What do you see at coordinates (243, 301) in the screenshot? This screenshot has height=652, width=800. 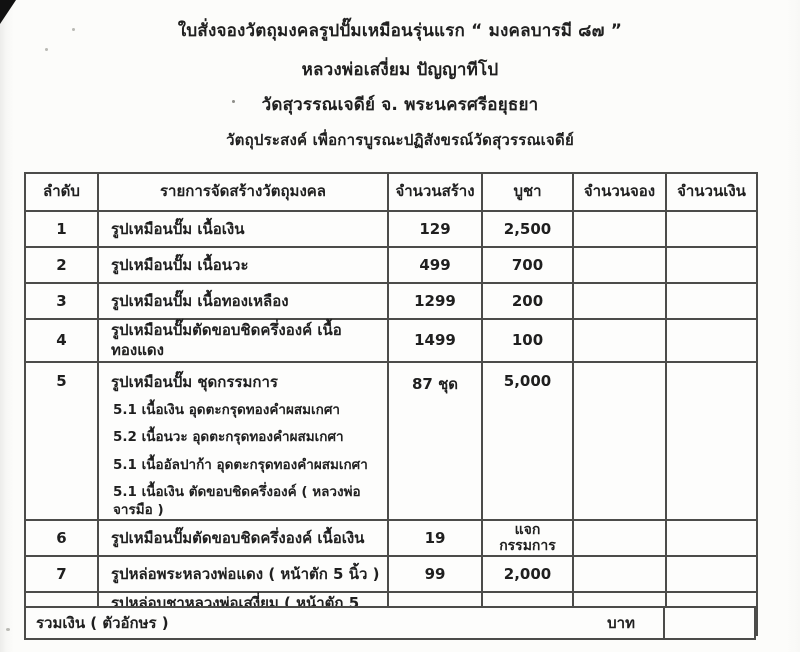 I see `row-item: รูปเหมือนปั๊ม เนื้อทองเหลือง` at bounding box center [243, 301].